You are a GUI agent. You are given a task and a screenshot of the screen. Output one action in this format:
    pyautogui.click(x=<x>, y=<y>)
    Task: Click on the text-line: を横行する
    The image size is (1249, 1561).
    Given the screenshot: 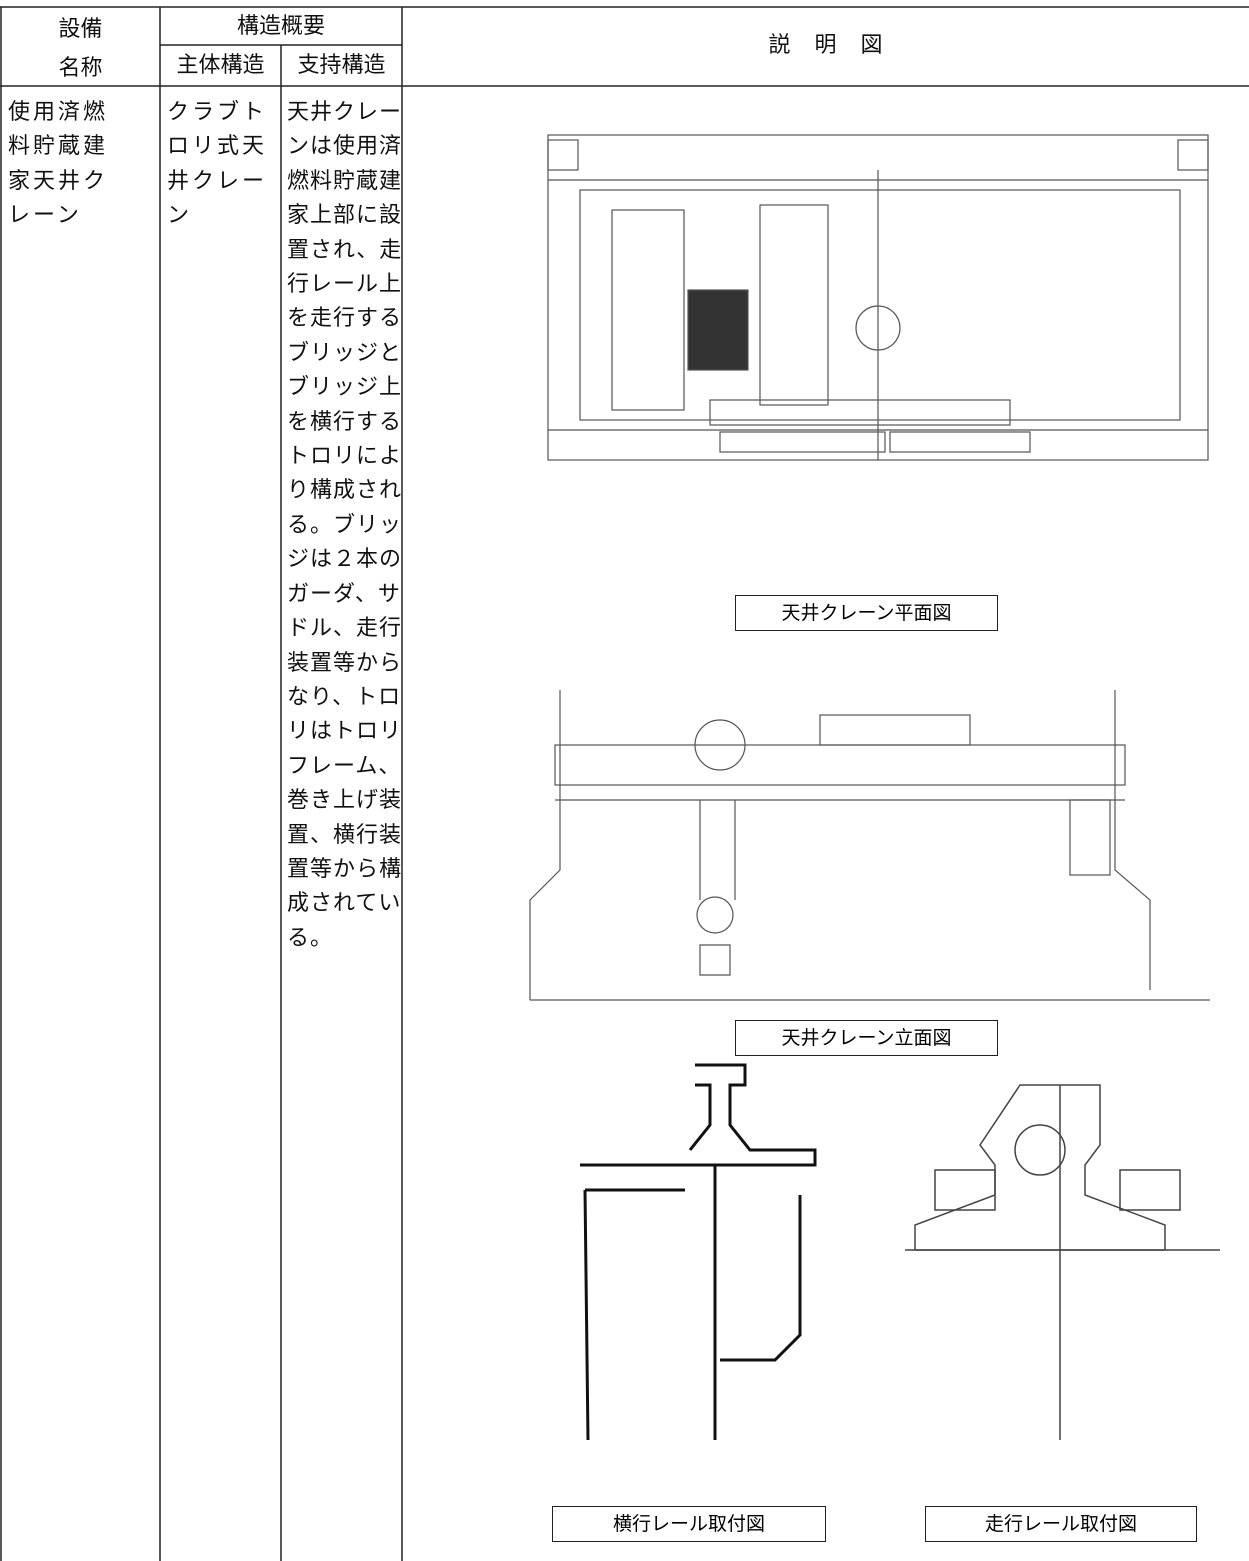 What is the action you would take?
    pyautogui.click(x=345, y=422)
    